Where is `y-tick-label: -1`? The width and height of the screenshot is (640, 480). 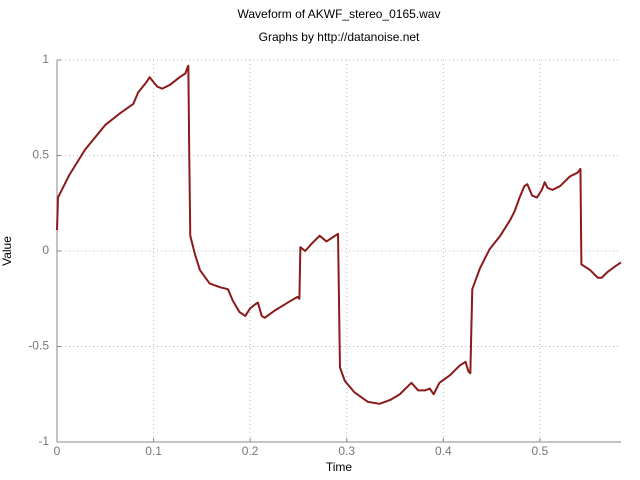
y-tick-label: -1 is located at coordinates (43, 441).